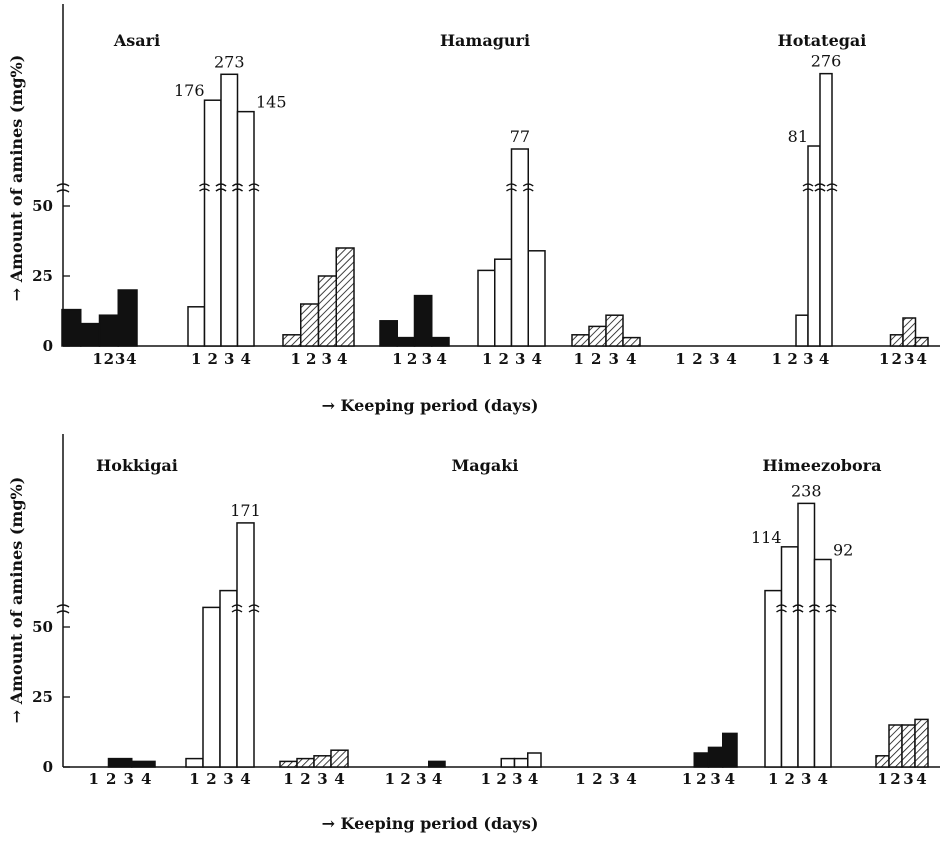 This screenshot has height=844, width=943. I want to click on species-title: Asari, so click(136, 40).